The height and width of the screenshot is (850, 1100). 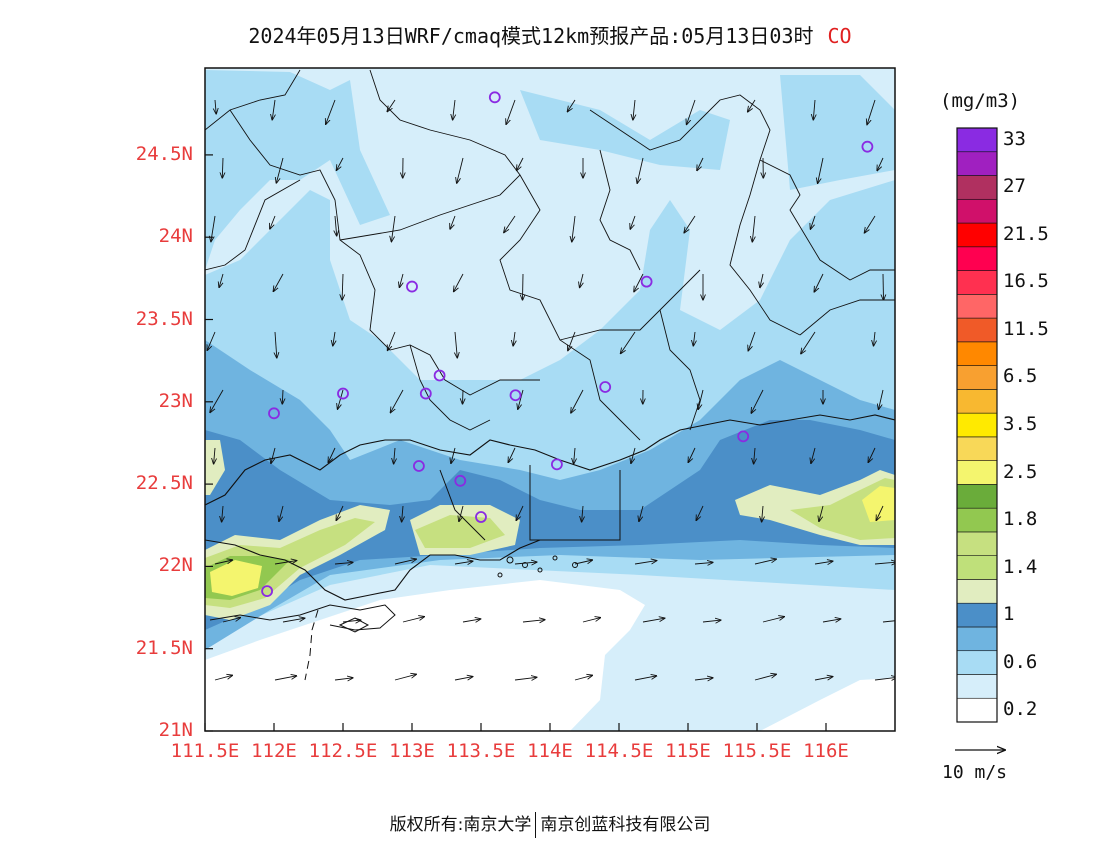 What do you see at coordinates (619, 751) in the screenshot?
I see `lon-label: 114.5E` at bounding box center [619, 751].